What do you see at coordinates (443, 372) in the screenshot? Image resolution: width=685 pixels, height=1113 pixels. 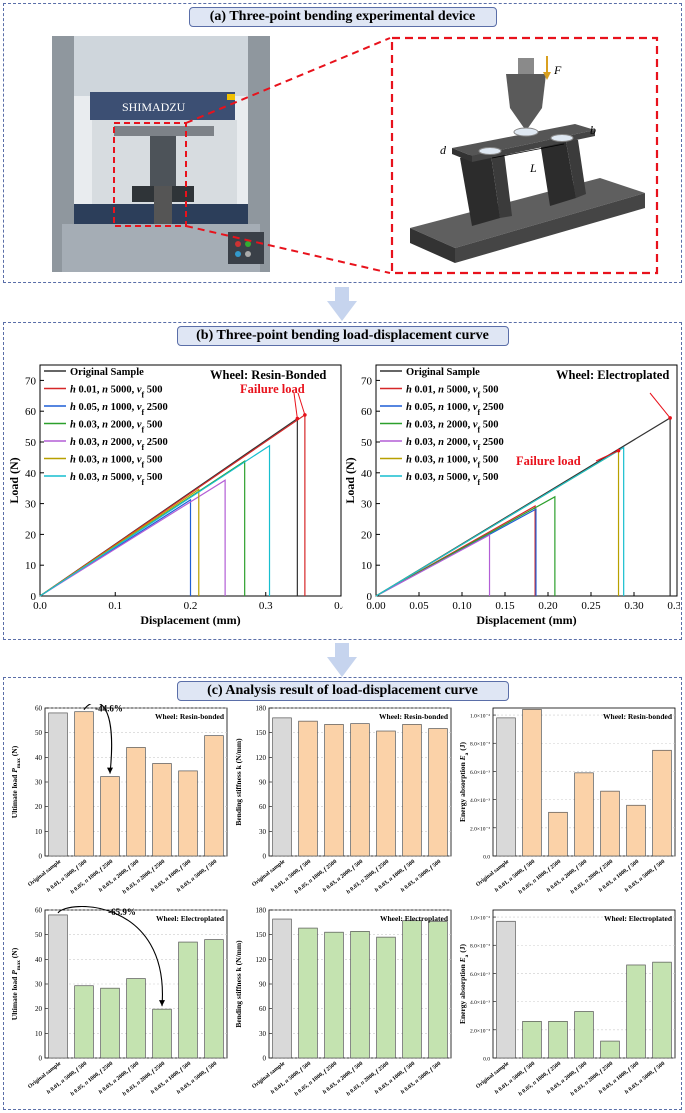 I see `legend-label: Original Sample` at bounding box center [443, 372].